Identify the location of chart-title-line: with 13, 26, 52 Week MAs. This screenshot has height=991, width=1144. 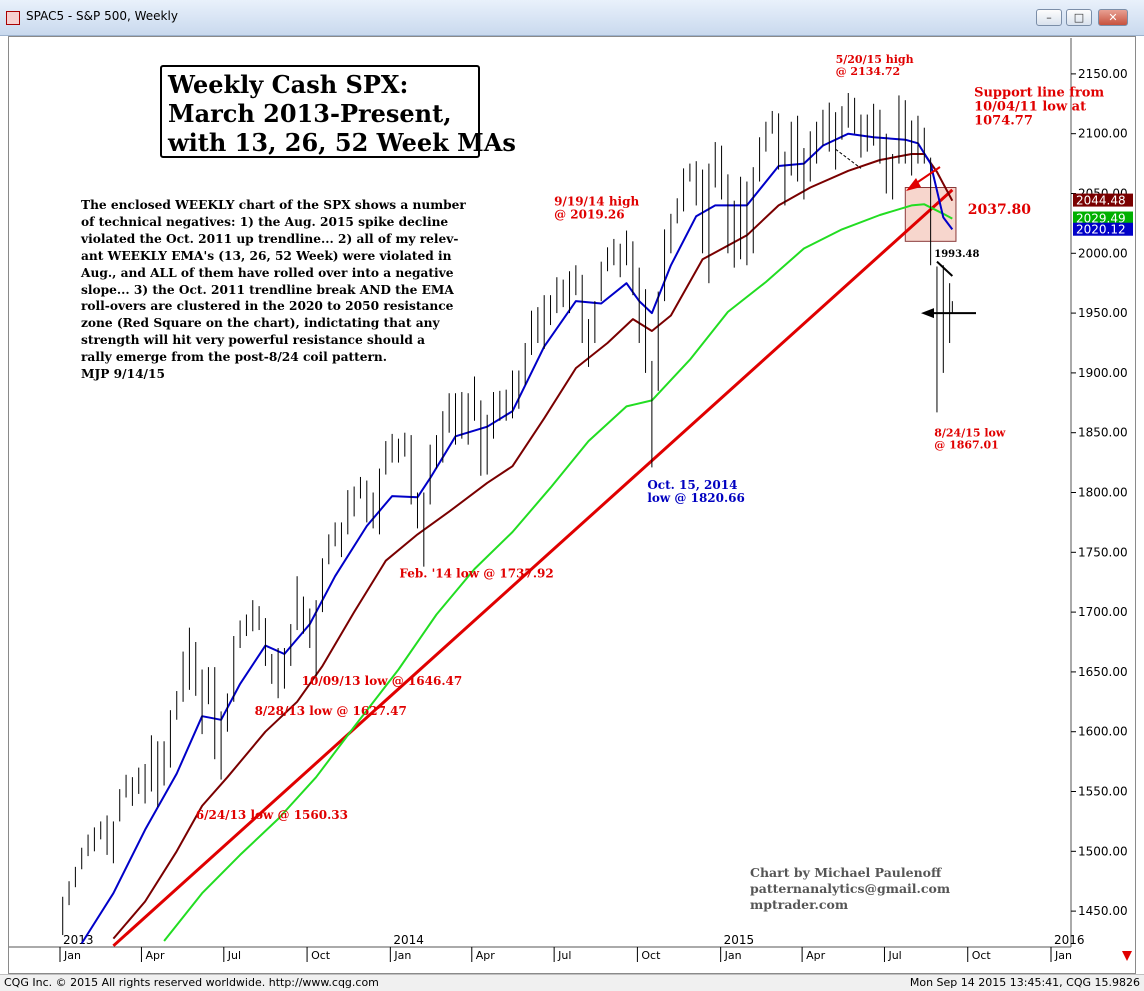
(342, 142).